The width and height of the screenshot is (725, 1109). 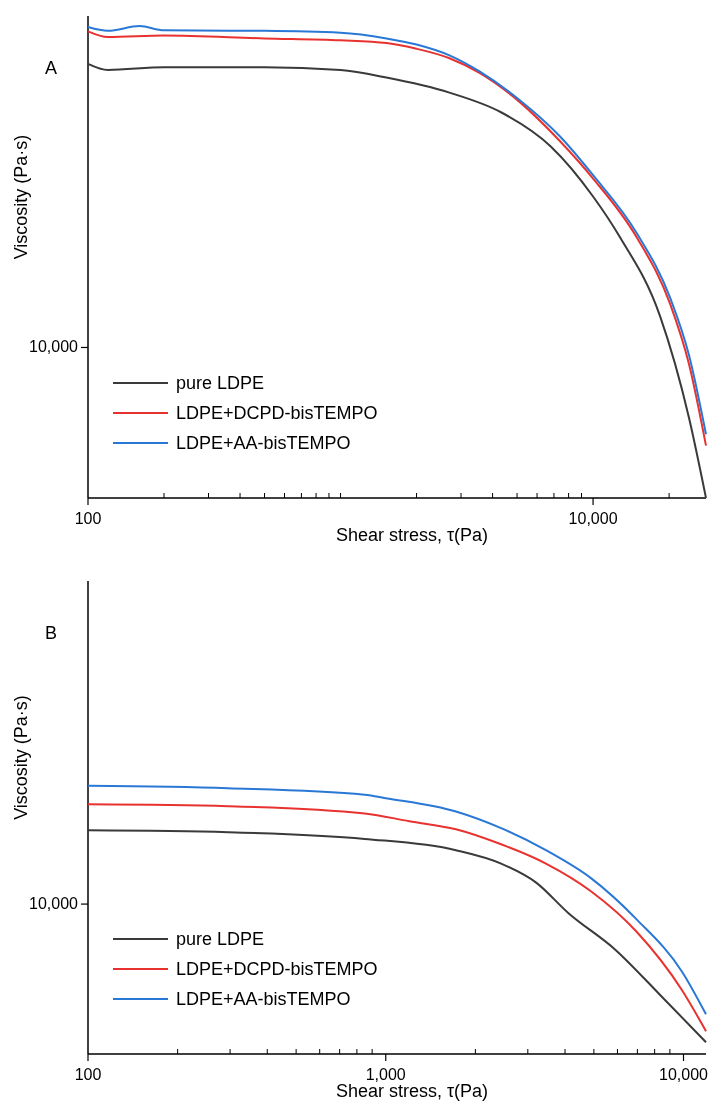 I want to click on x-tick-label: 1,000, so click(x=385, y=1074).